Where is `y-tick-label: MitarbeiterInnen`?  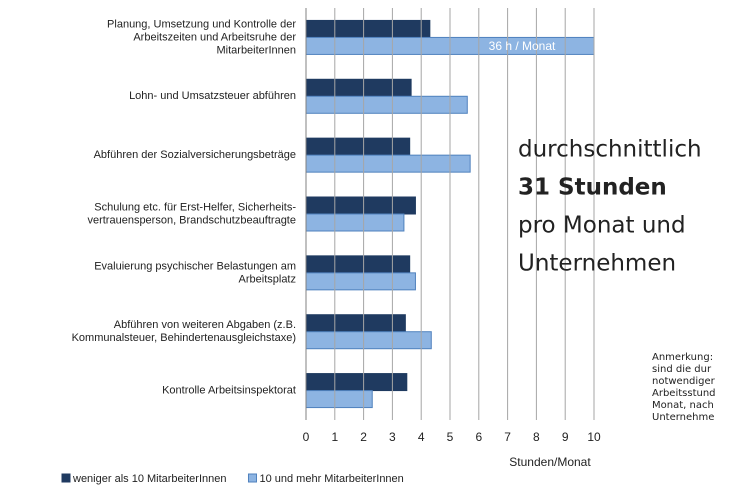
y-tick-label: MitarbeiterInnen is located at coordinates (257, 50).